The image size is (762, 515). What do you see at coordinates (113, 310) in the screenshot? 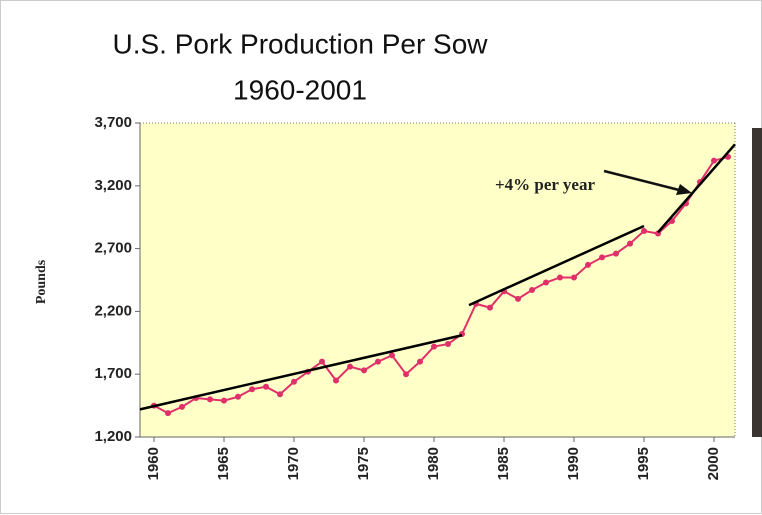
I see `y-tick-label: 2,200` at bounding box center [113, 310].